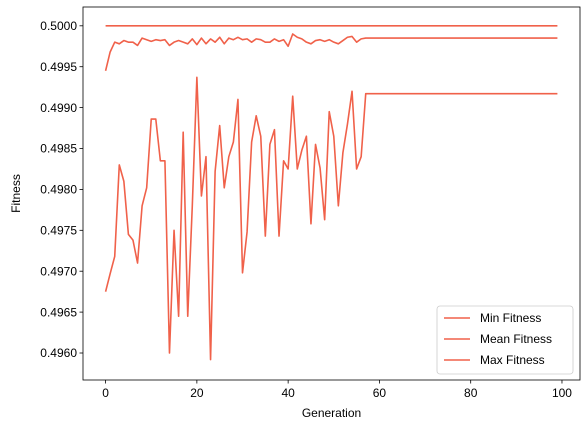 Image resolution: width=587 pixels, height=432 pixels. I want to click on x-axis-label: Generation, so click(331, 413).